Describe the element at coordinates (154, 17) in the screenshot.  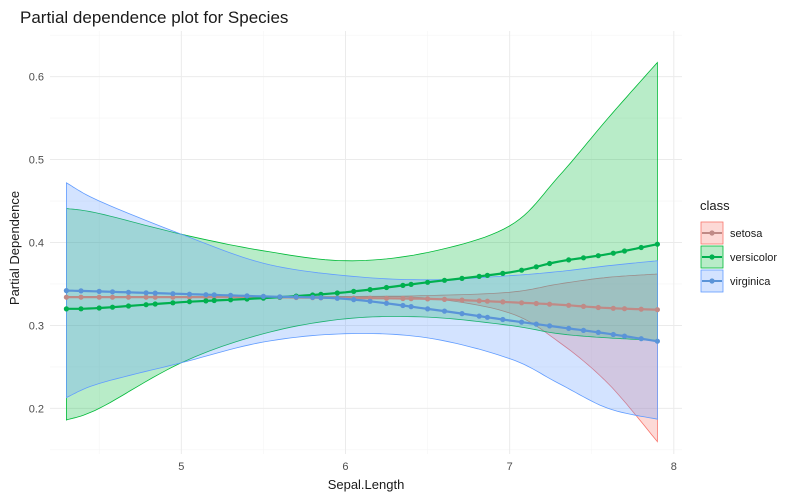
I see `chart-title: Partial dependence plot for Species` at that location.